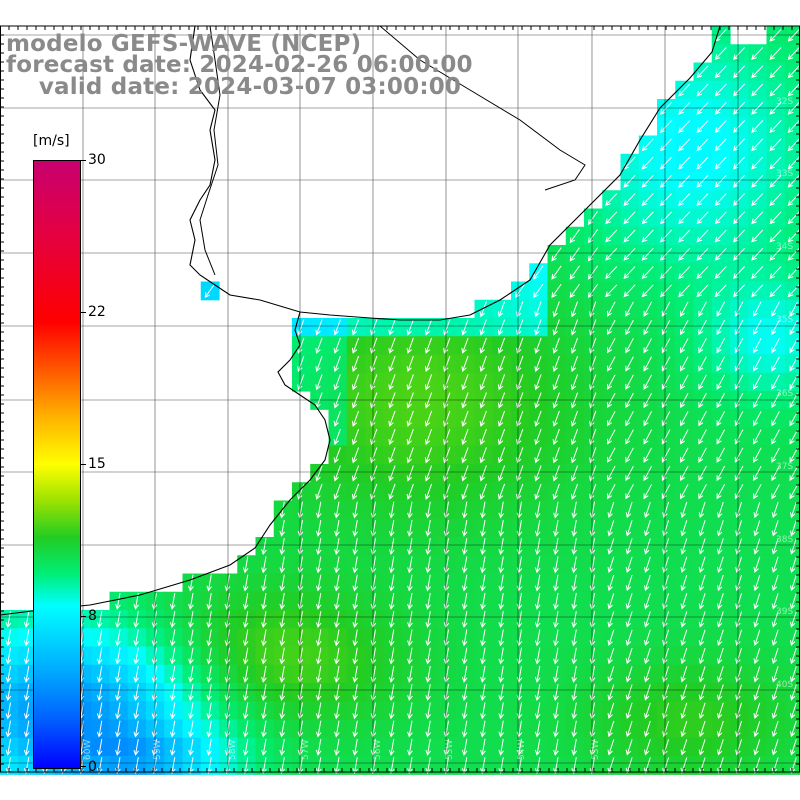 The height and width of the screenshot is (800, 800). I want to click on colorbar-units: [m/s], so click(51, 141).